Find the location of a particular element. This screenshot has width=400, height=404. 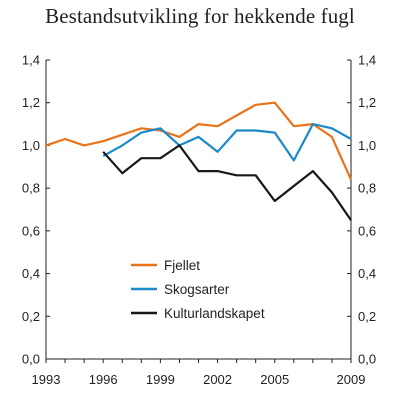

x-tick-label: 2002 is located at coordinates (217, 379).